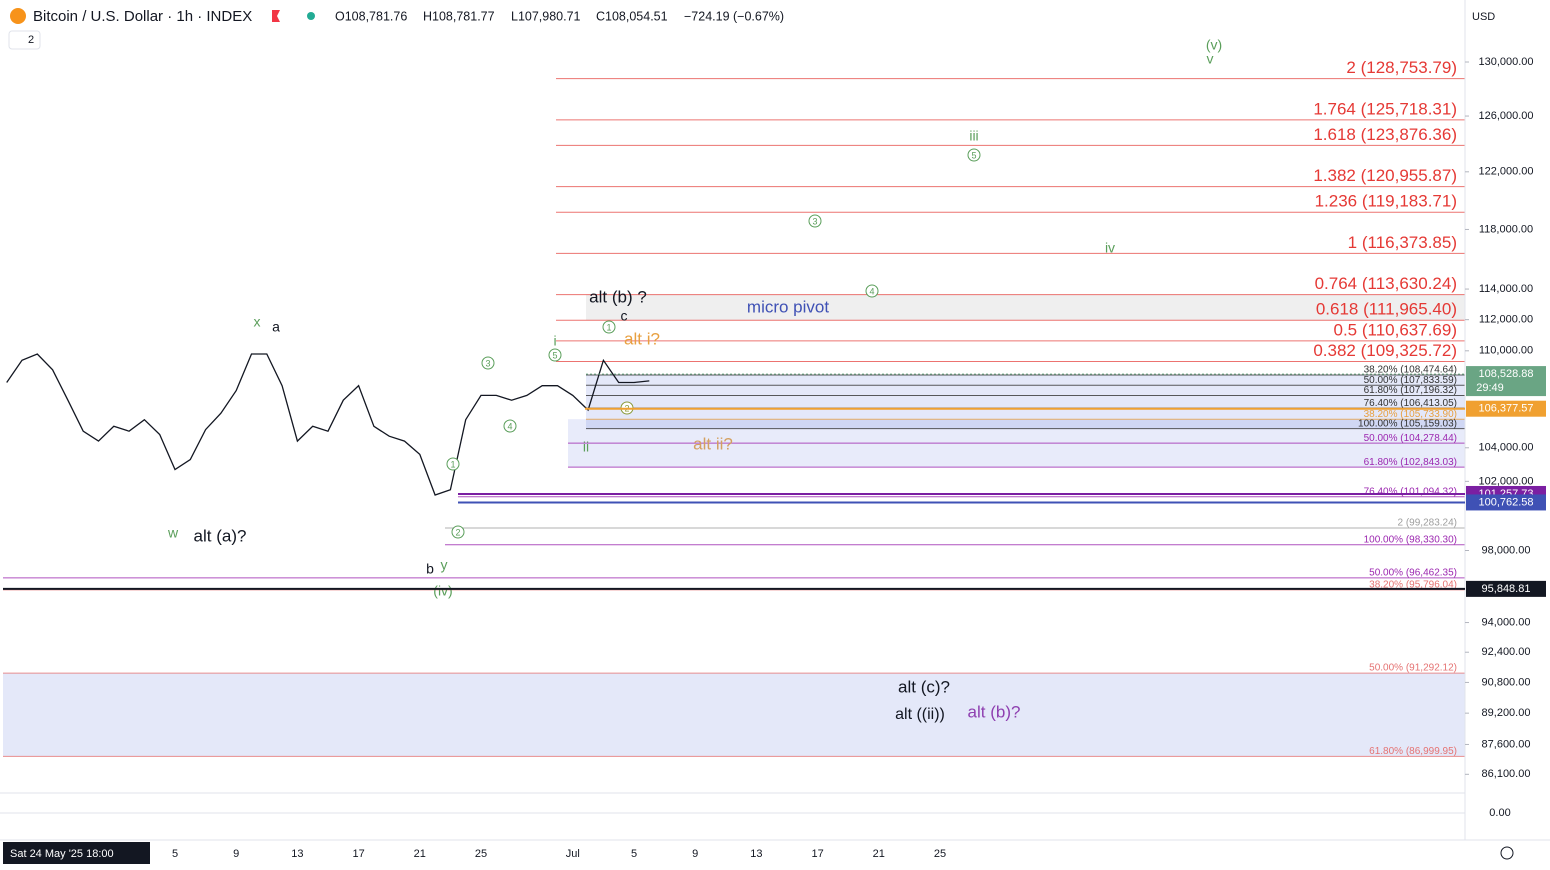  I want to click on wave-label: b, so click(430, 569).